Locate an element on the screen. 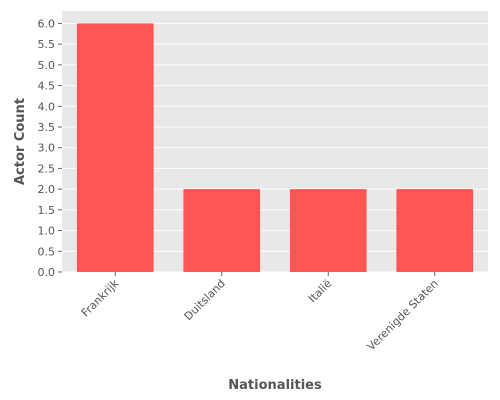 Image resolution: width=500 pixels, height=400 pixels. bar-duitsland is located at coordinates (222, 230).